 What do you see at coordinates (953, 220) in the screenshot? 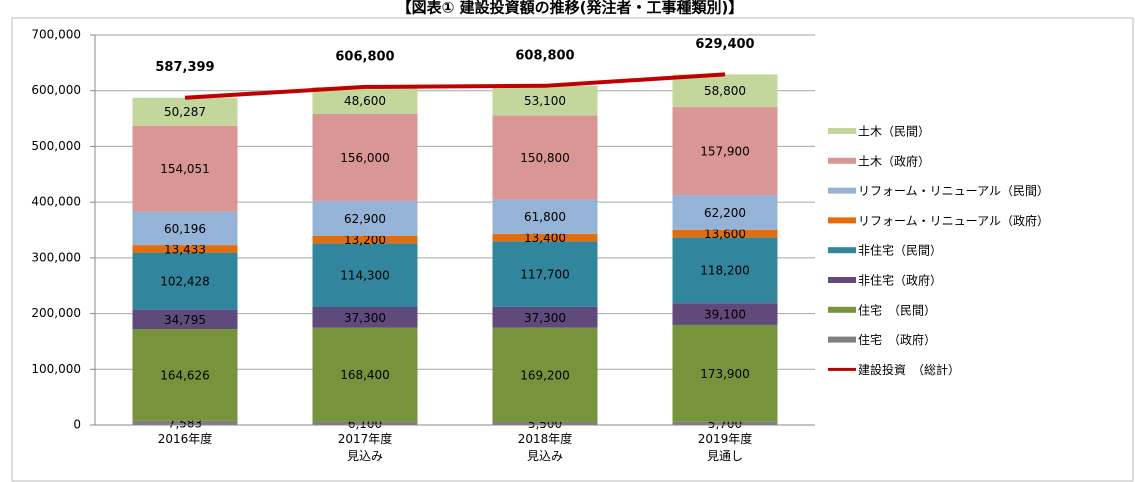
I see `legend-label: リフォーム・リニューアル（政府）` at bounding box center [953, 220].